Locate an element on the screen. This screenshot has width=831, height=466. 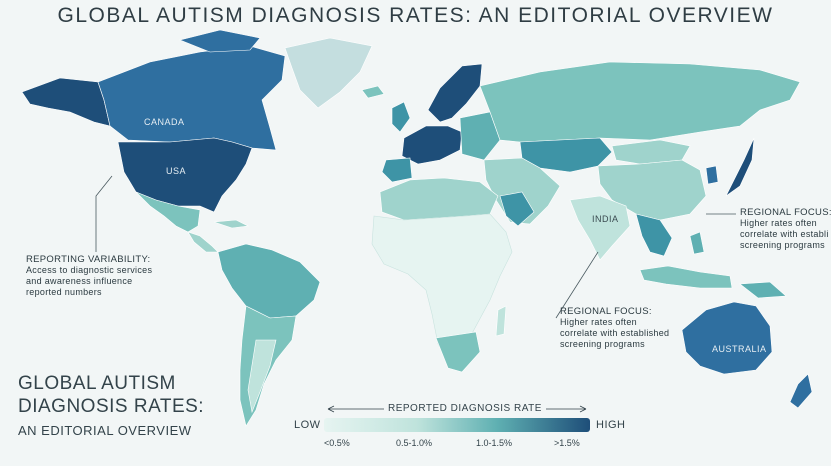
annotation-reporting-line-3: reported numbers is located at coordinates (64, 292).